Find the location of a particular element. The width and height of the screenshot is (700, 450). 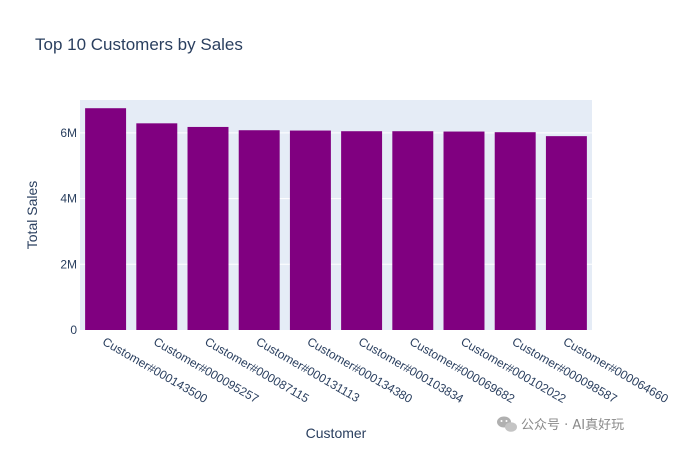

watermark: 公众号 · AI真好玩 is located at coordinates (560, 424).